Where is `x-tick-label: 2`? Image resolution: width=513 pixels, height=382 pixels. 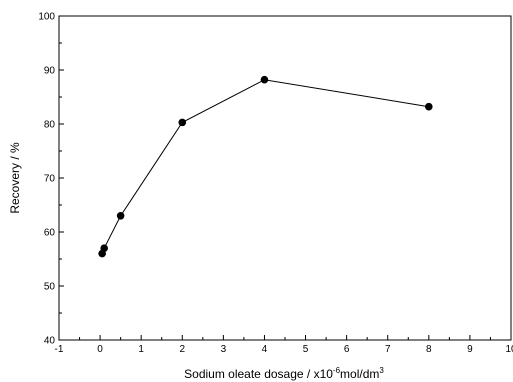
x-tick-label: 2 is located at coordinates (182, 349).